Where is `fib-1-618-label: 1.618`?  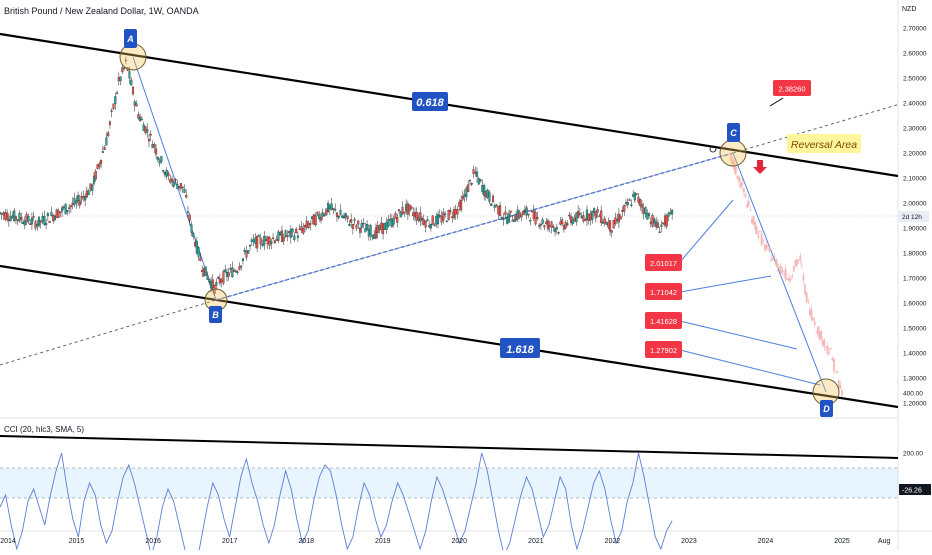 fib-1-618-label: 1.618 is located at coordinates (520, 350).